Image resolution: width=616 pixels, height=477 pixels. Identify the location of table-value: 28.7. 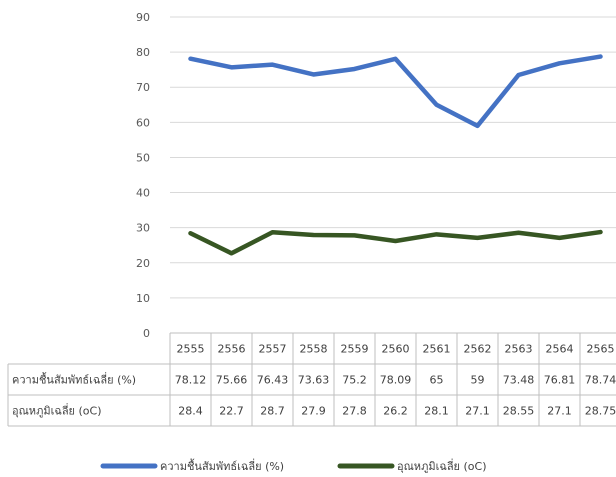
(272, 411).